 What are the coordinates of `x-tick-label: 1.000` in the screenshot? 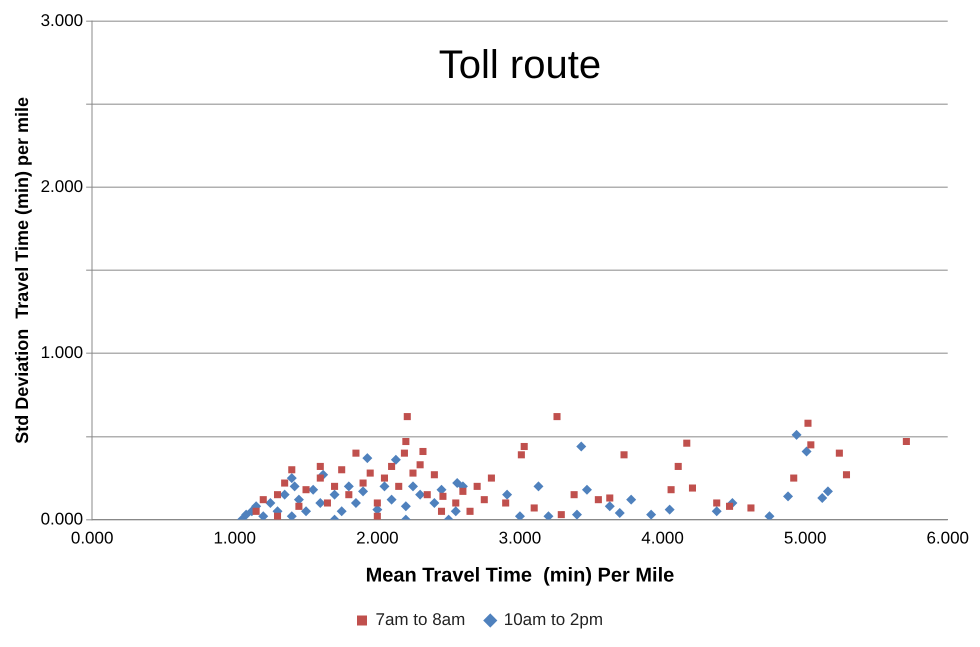 It's located at (234, 538).